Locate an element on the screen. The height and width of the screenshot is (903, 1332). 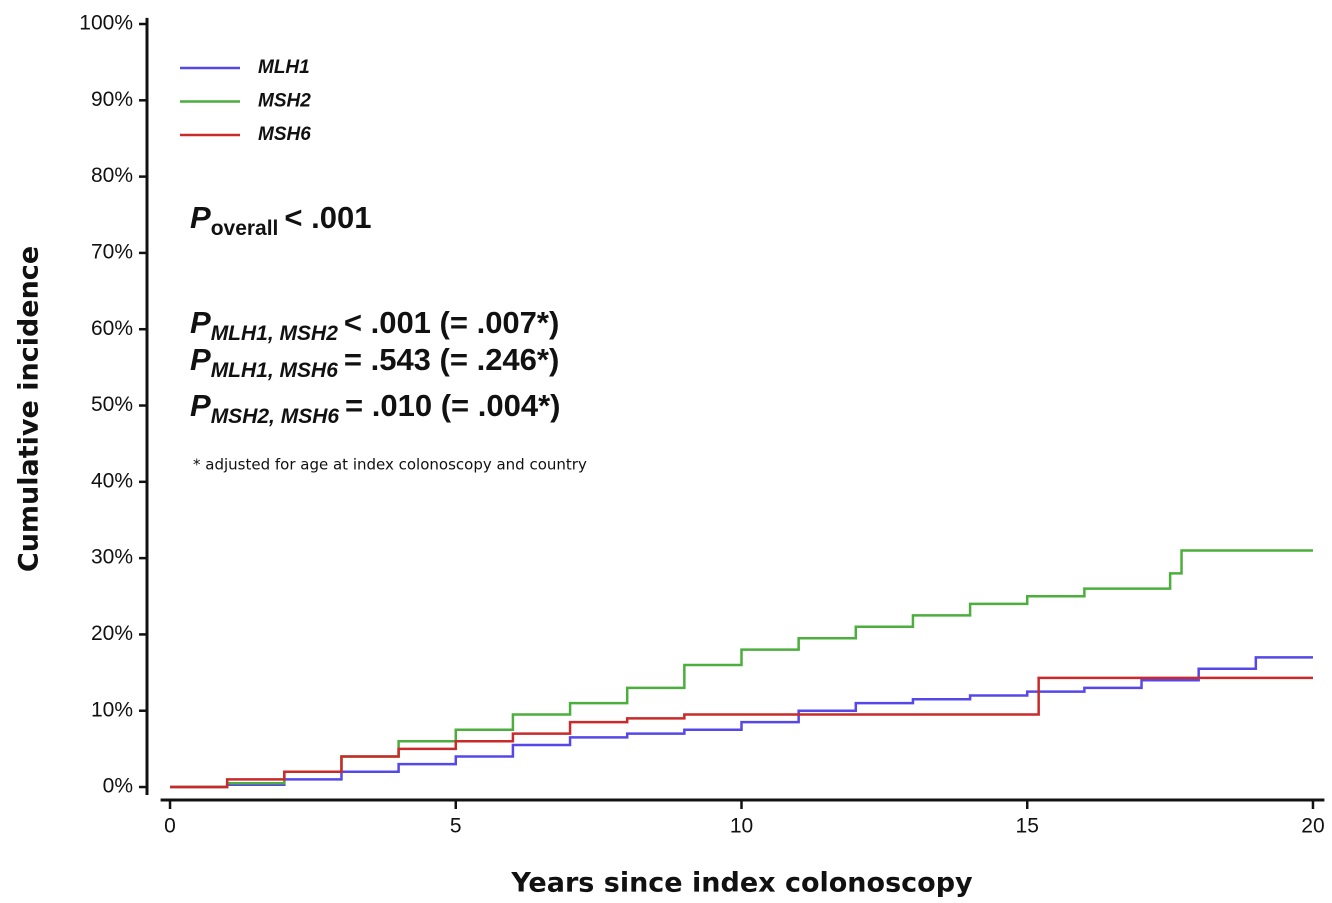
y-tick-label: 30% is located at coordinates (112, 557).